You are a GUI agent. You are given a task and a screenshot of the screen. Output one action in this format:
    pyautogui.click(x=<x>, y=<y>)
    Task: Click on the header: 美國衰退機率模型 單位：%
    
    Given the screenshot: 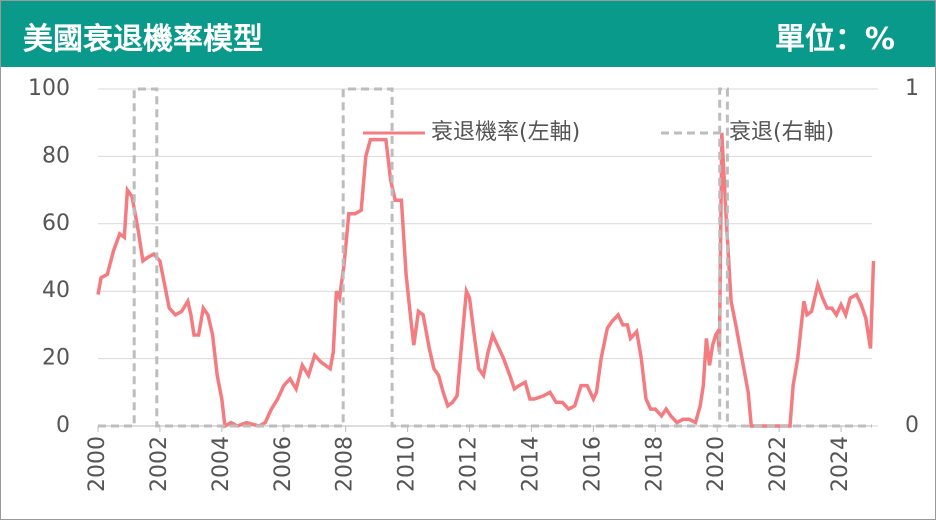 What is the action you would take?
    pyautogui.click(x=468, y=34)
    